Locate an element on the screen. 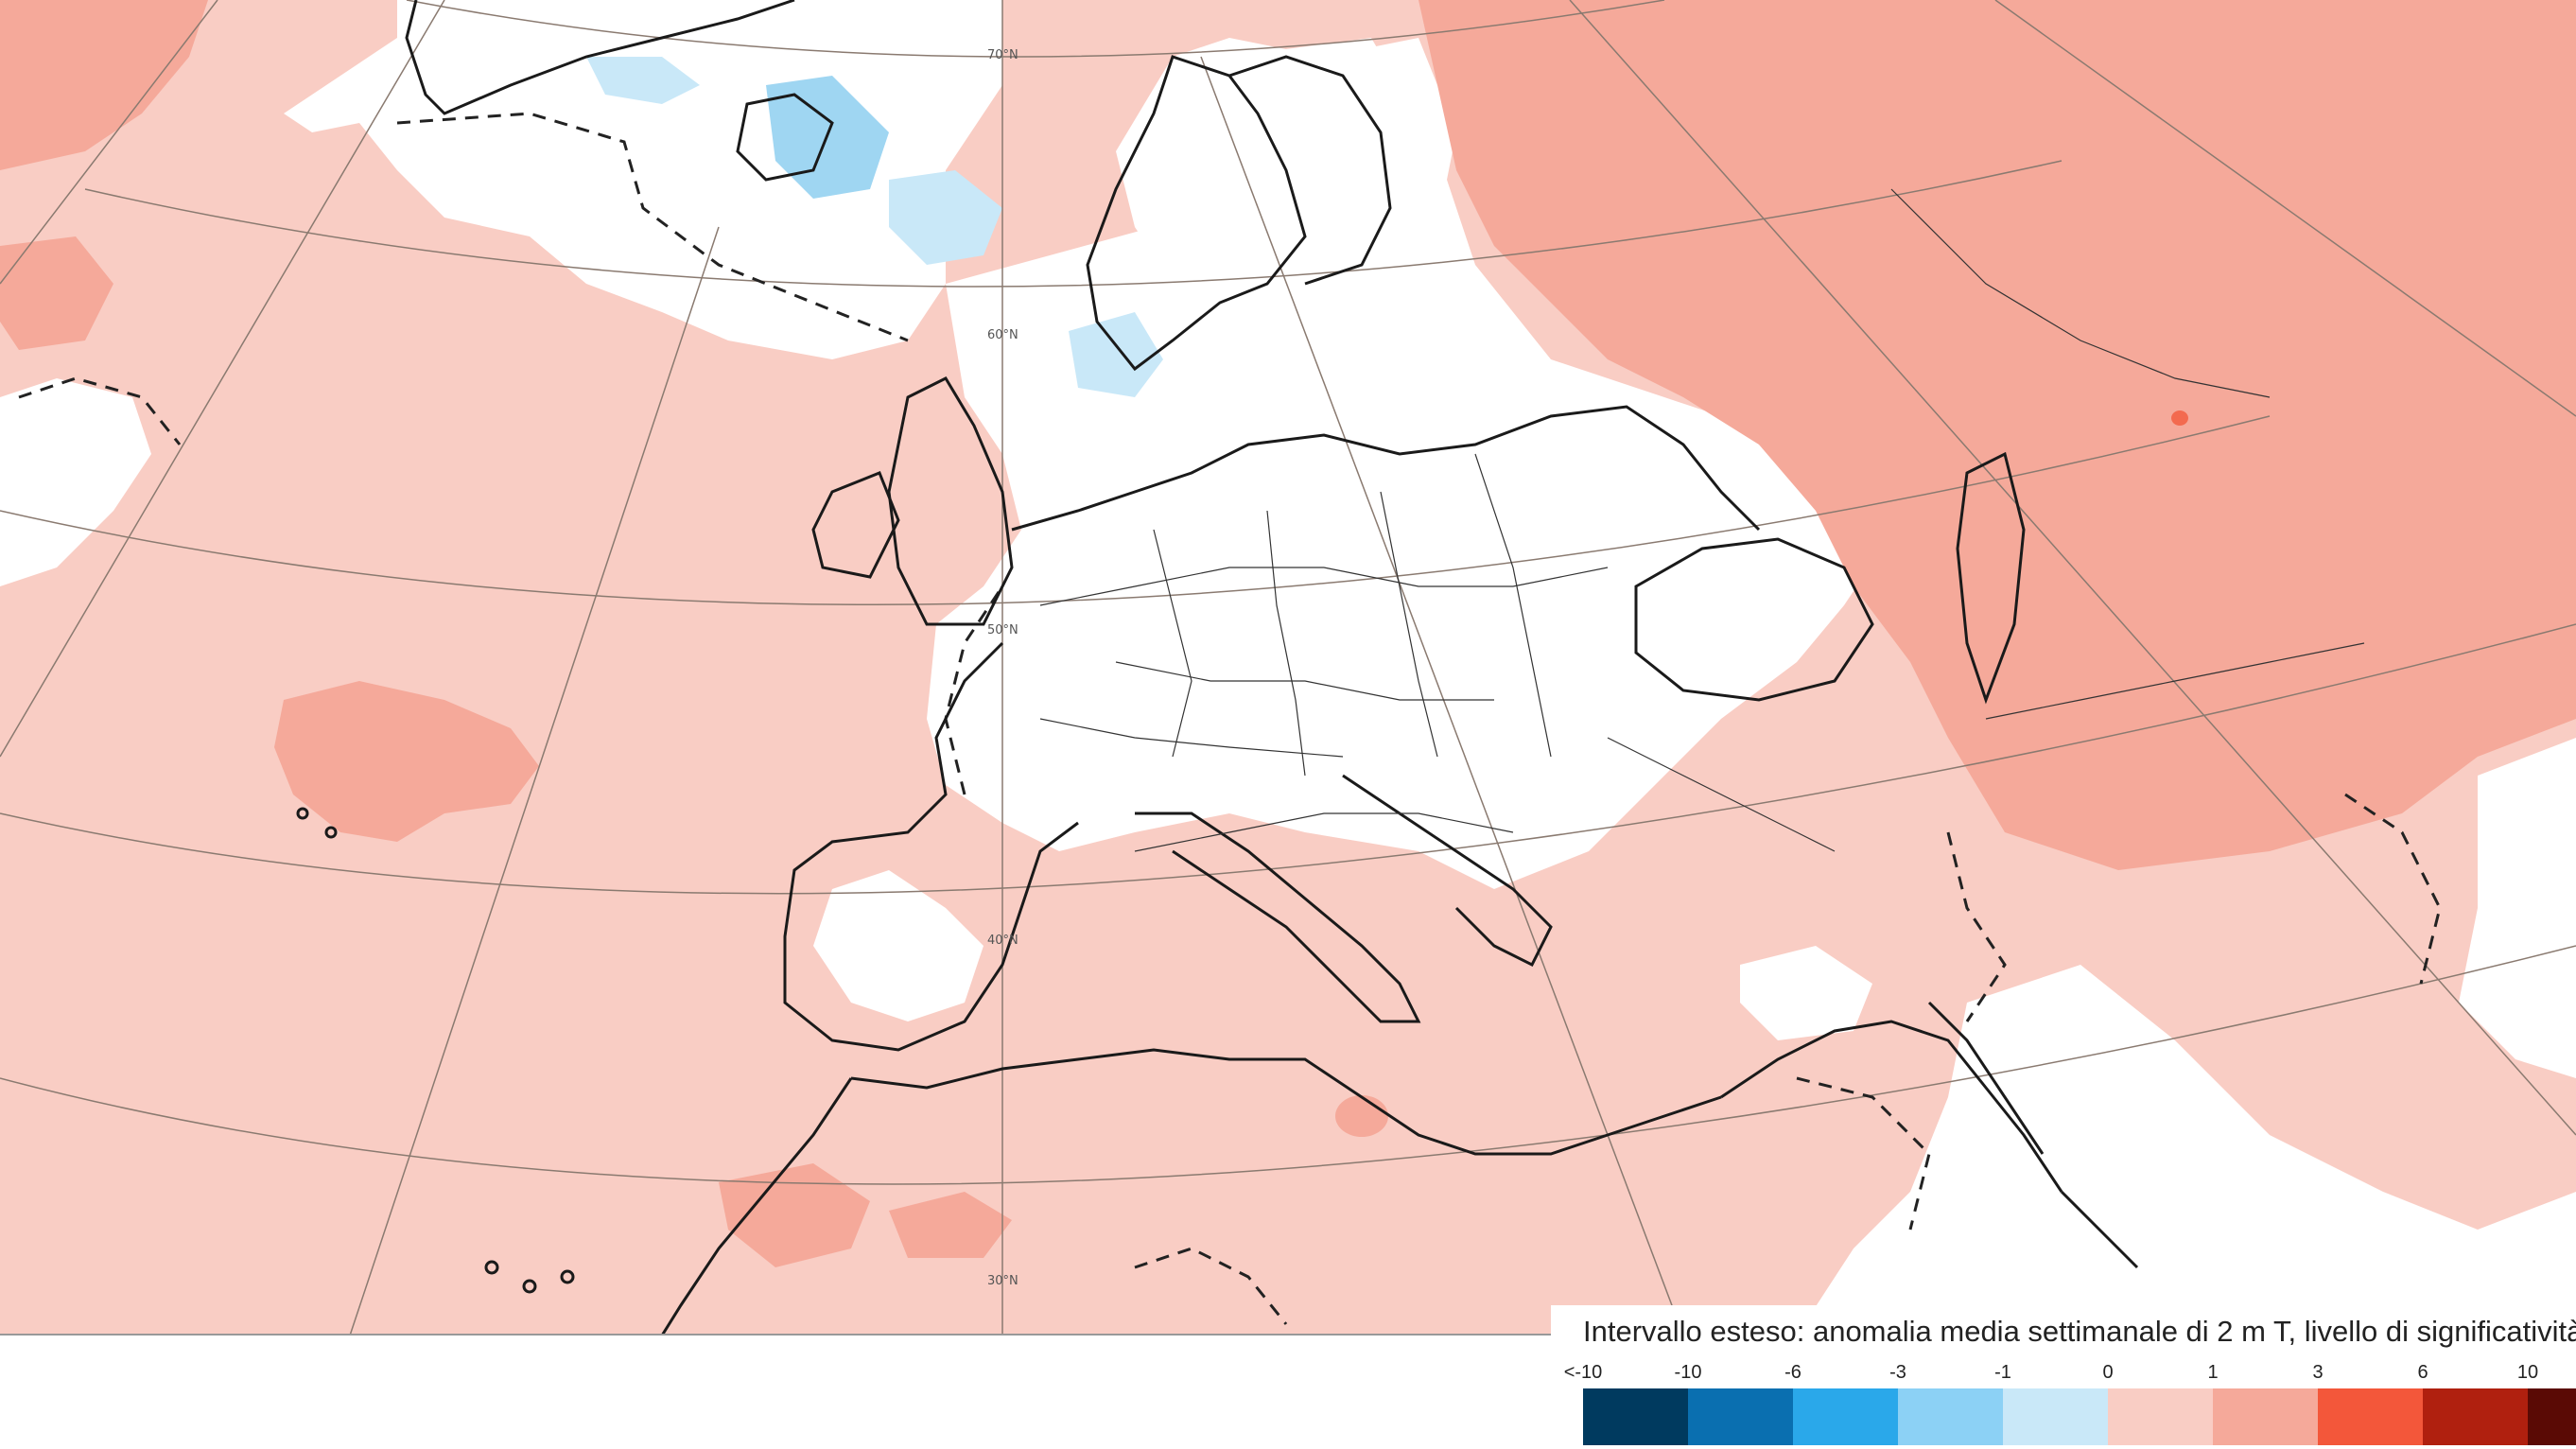 The height and width of the screenshot is (1449, 2576). lat-label-60: 60°N is located at coordinates (1003, 335).